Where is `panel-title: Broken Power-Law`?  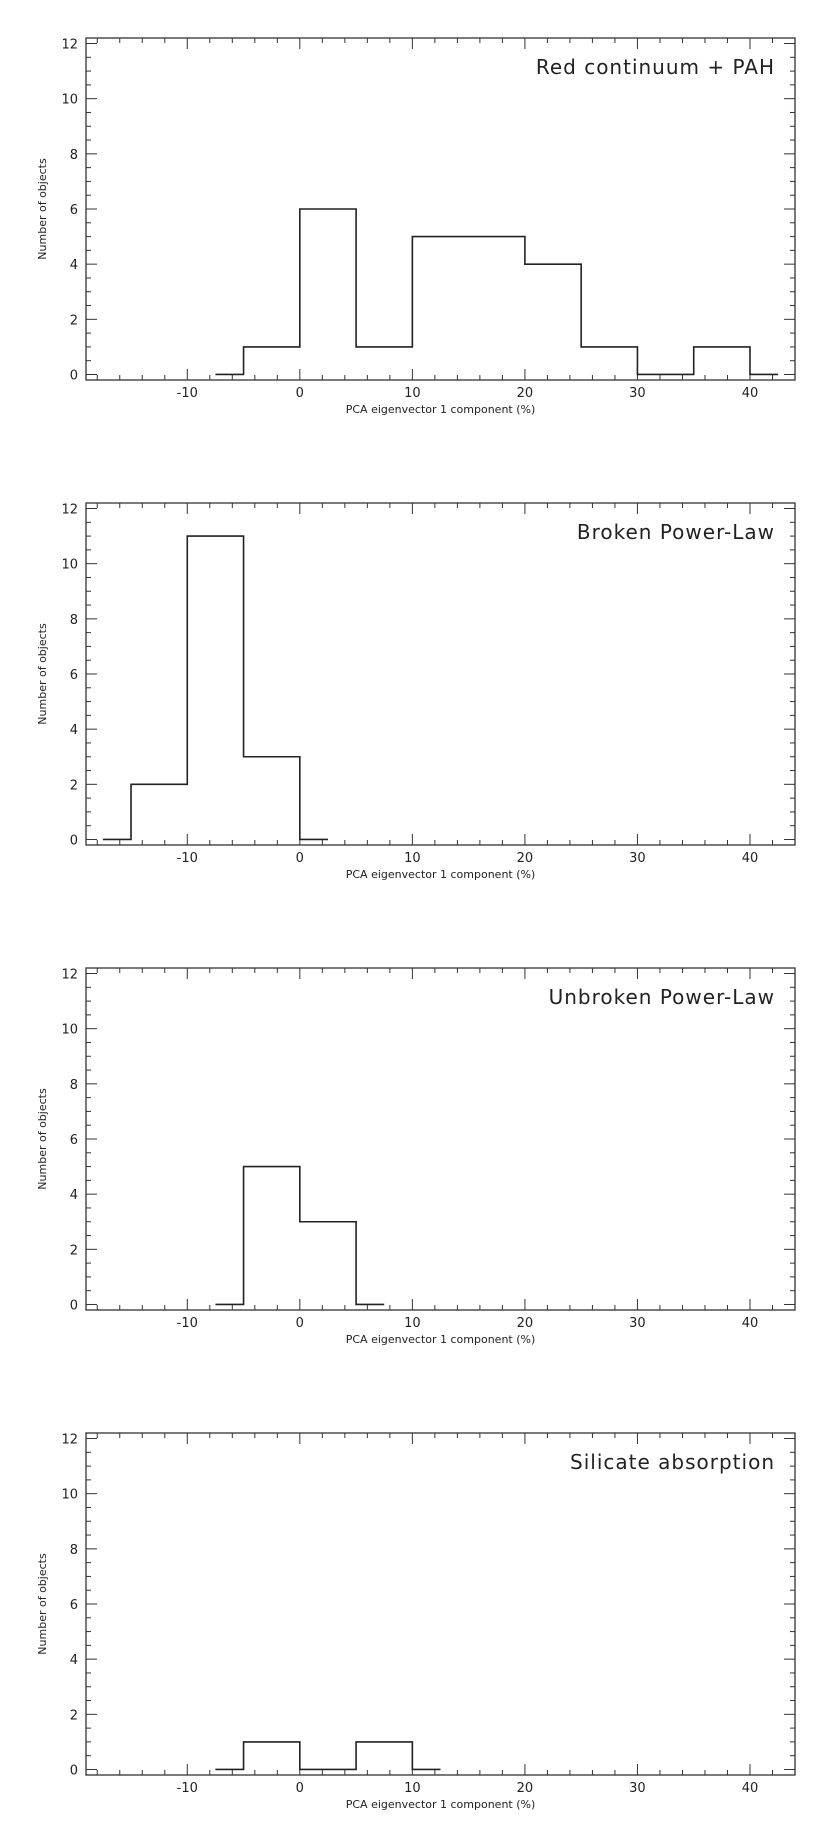 panel-title: Broken Power-Law is located at coordinates (676, 532).